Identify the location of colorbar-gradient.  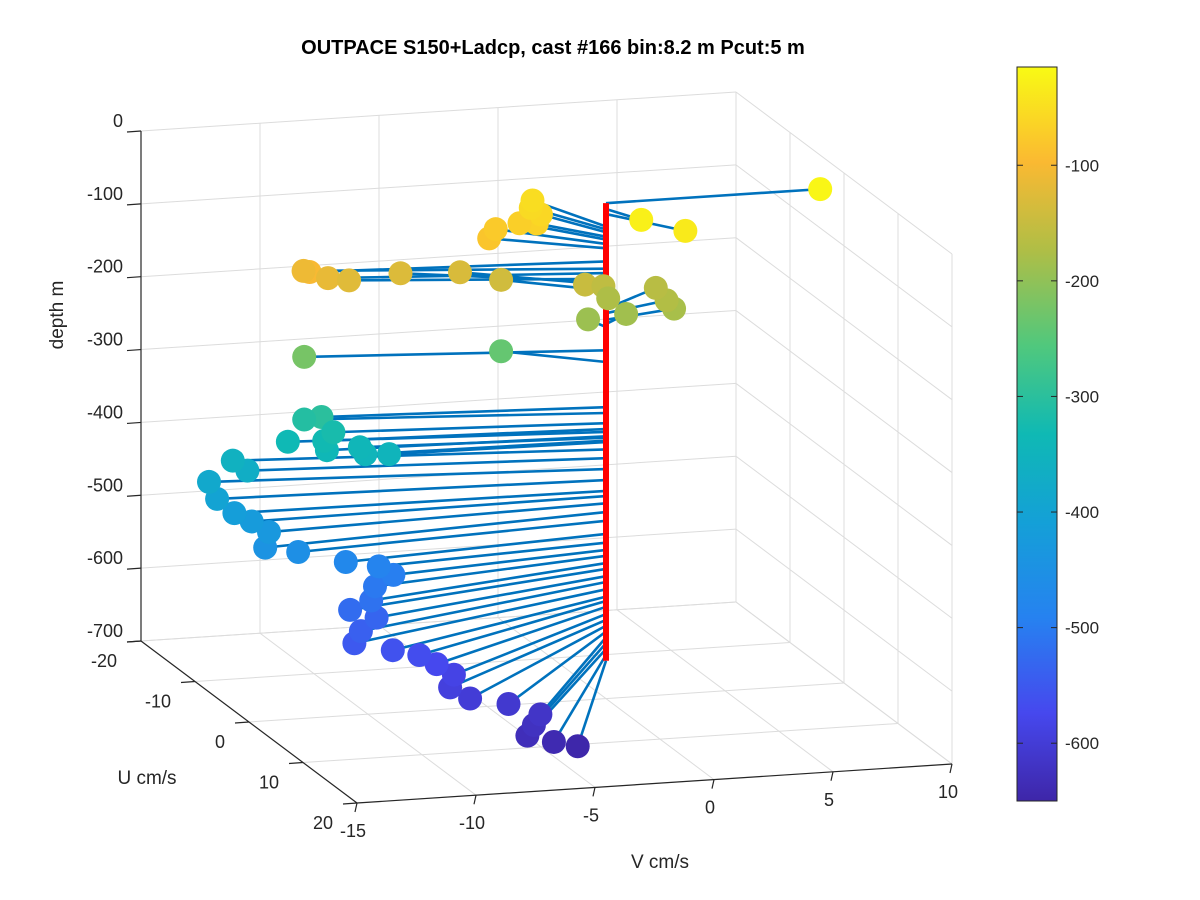
(1037, 434).